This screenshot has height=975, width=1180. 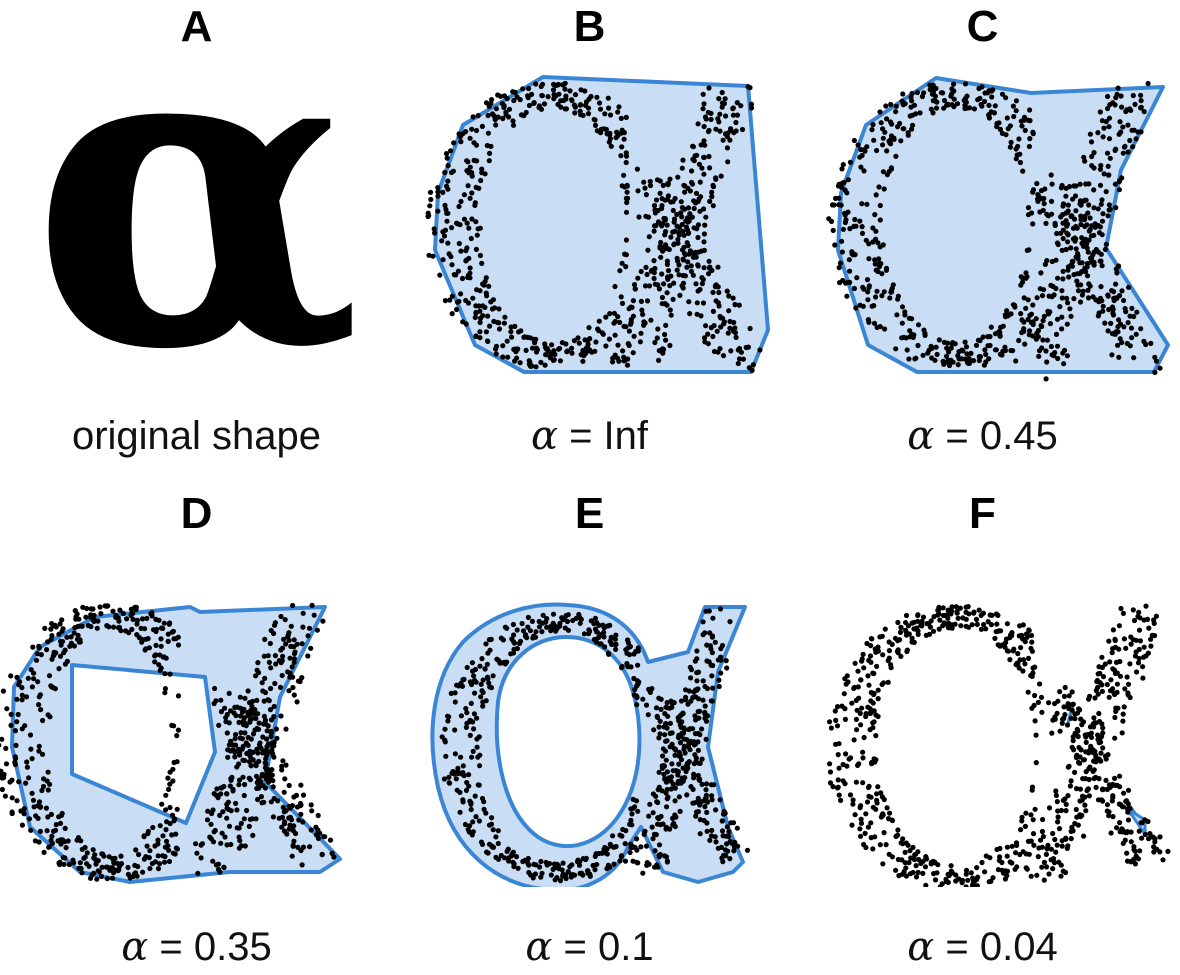 I want to click on panel-label: C, so click(x=982, y=26).